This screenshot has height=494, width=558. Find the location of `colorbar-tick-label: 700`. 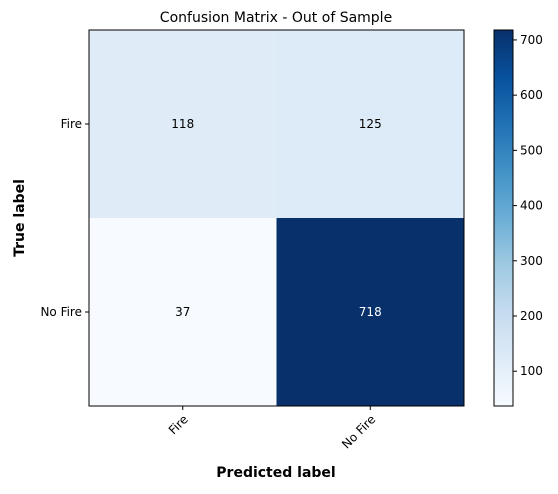

colorbar-tick-label: 700 is located at coordinates (531, 40).